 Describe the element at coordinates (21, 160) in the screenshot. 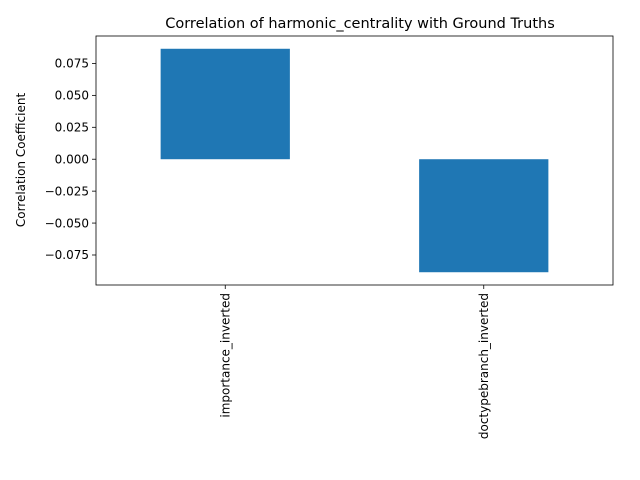

I see `y-axis-label: Correlation Coefficient` at that location.